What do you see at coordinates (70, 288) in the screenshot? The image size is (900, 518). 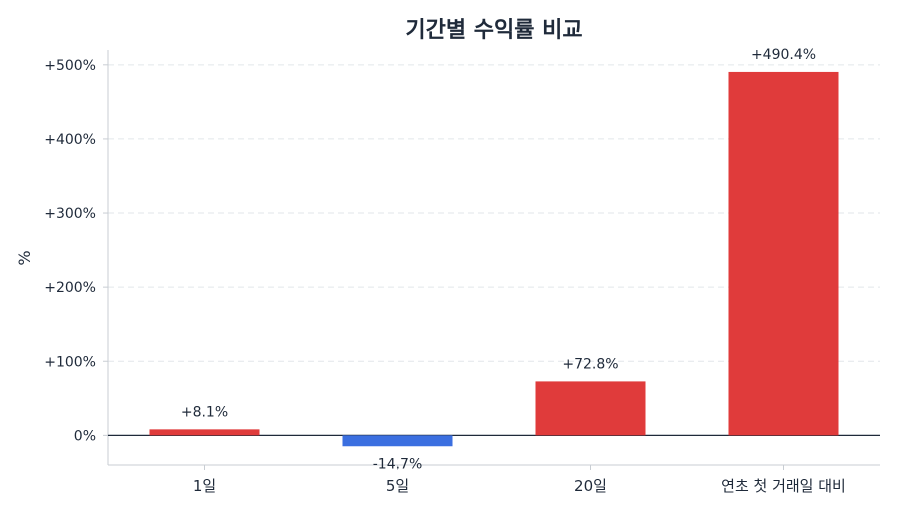 I see `y-tick-label: +200%` at bounding box center [70, 288].